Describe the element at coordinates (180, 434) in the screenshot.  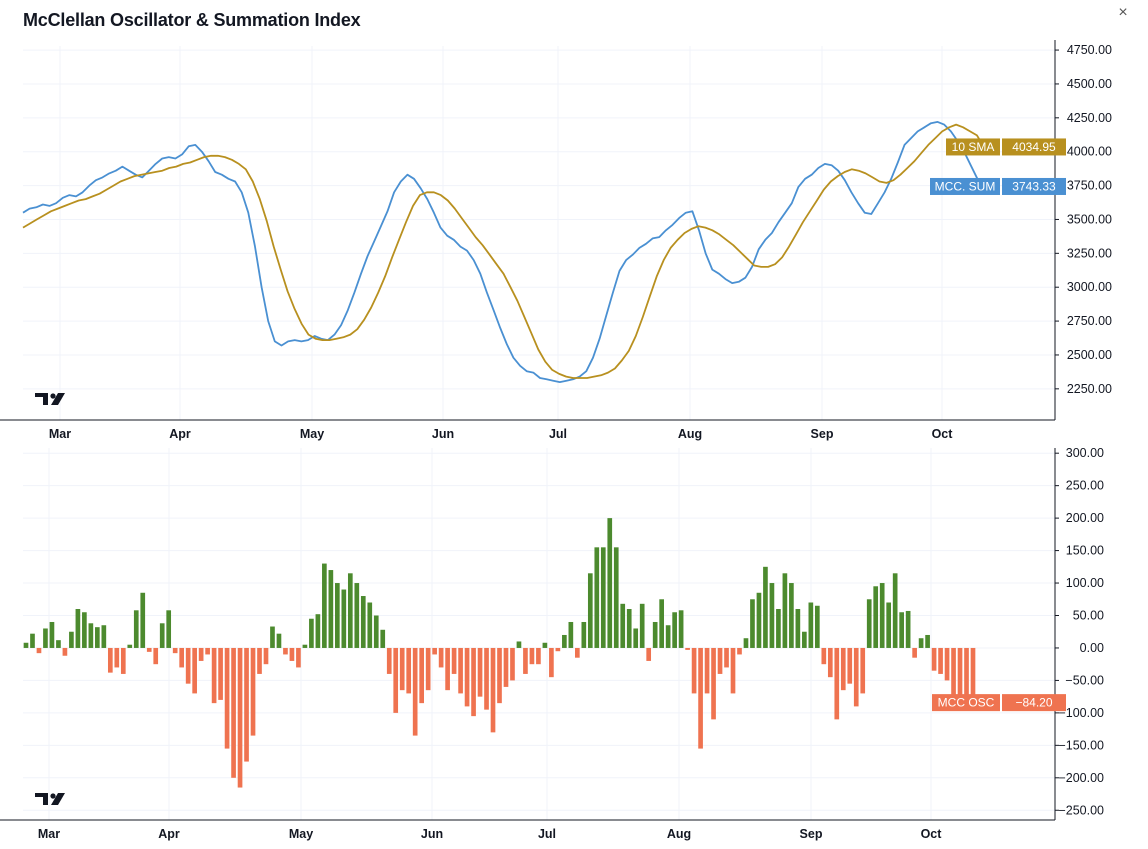
I see `x-tick-label: Apr` at that location.